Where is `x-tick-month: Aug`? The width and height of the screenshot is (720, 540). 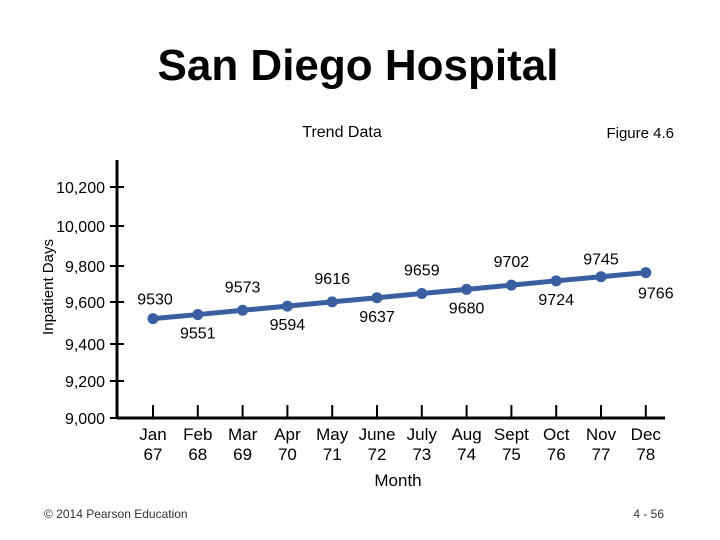 x-tick-month: Aug is located at coordinates (466, 434).